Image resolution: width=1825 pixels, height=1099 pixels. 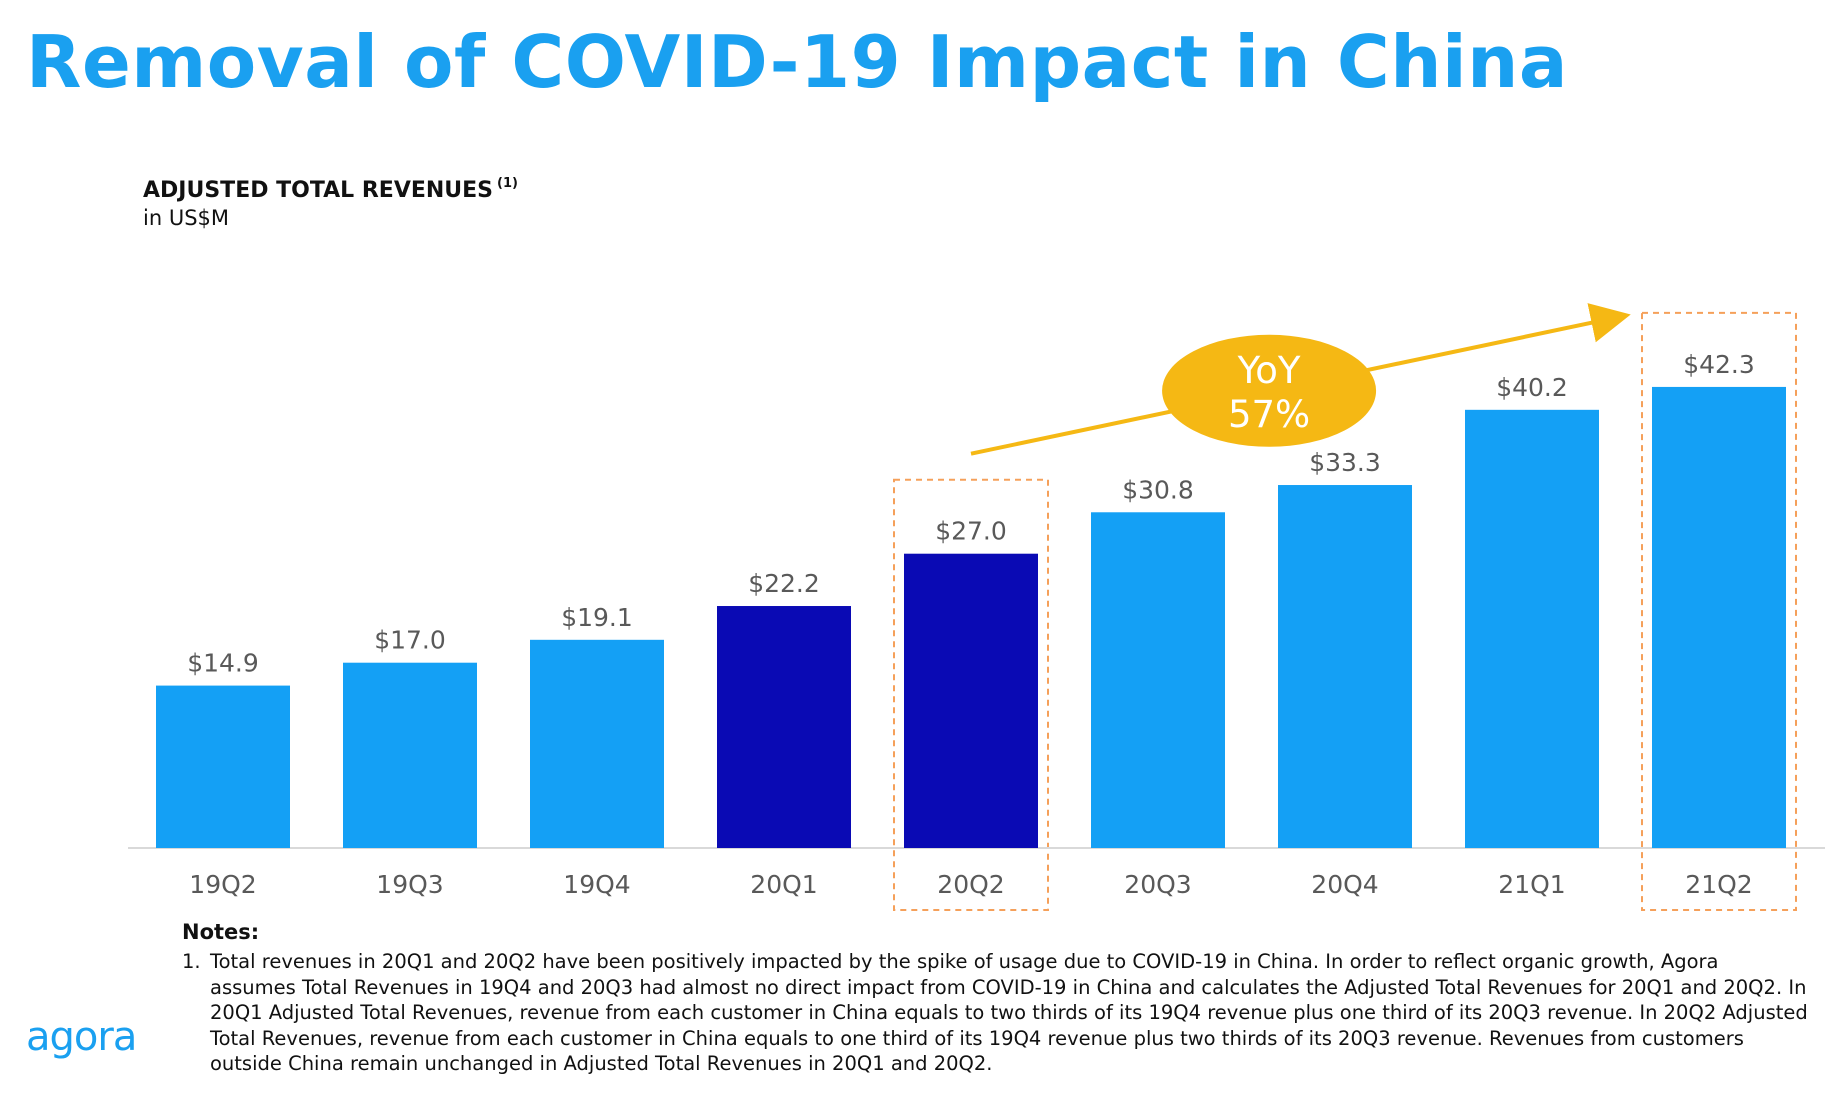 What do you see at coordinates (797, 62) in the screenshot?
I see `page-title: Removal of COVID-19 Impact in China` at bounding box center [797, 62].